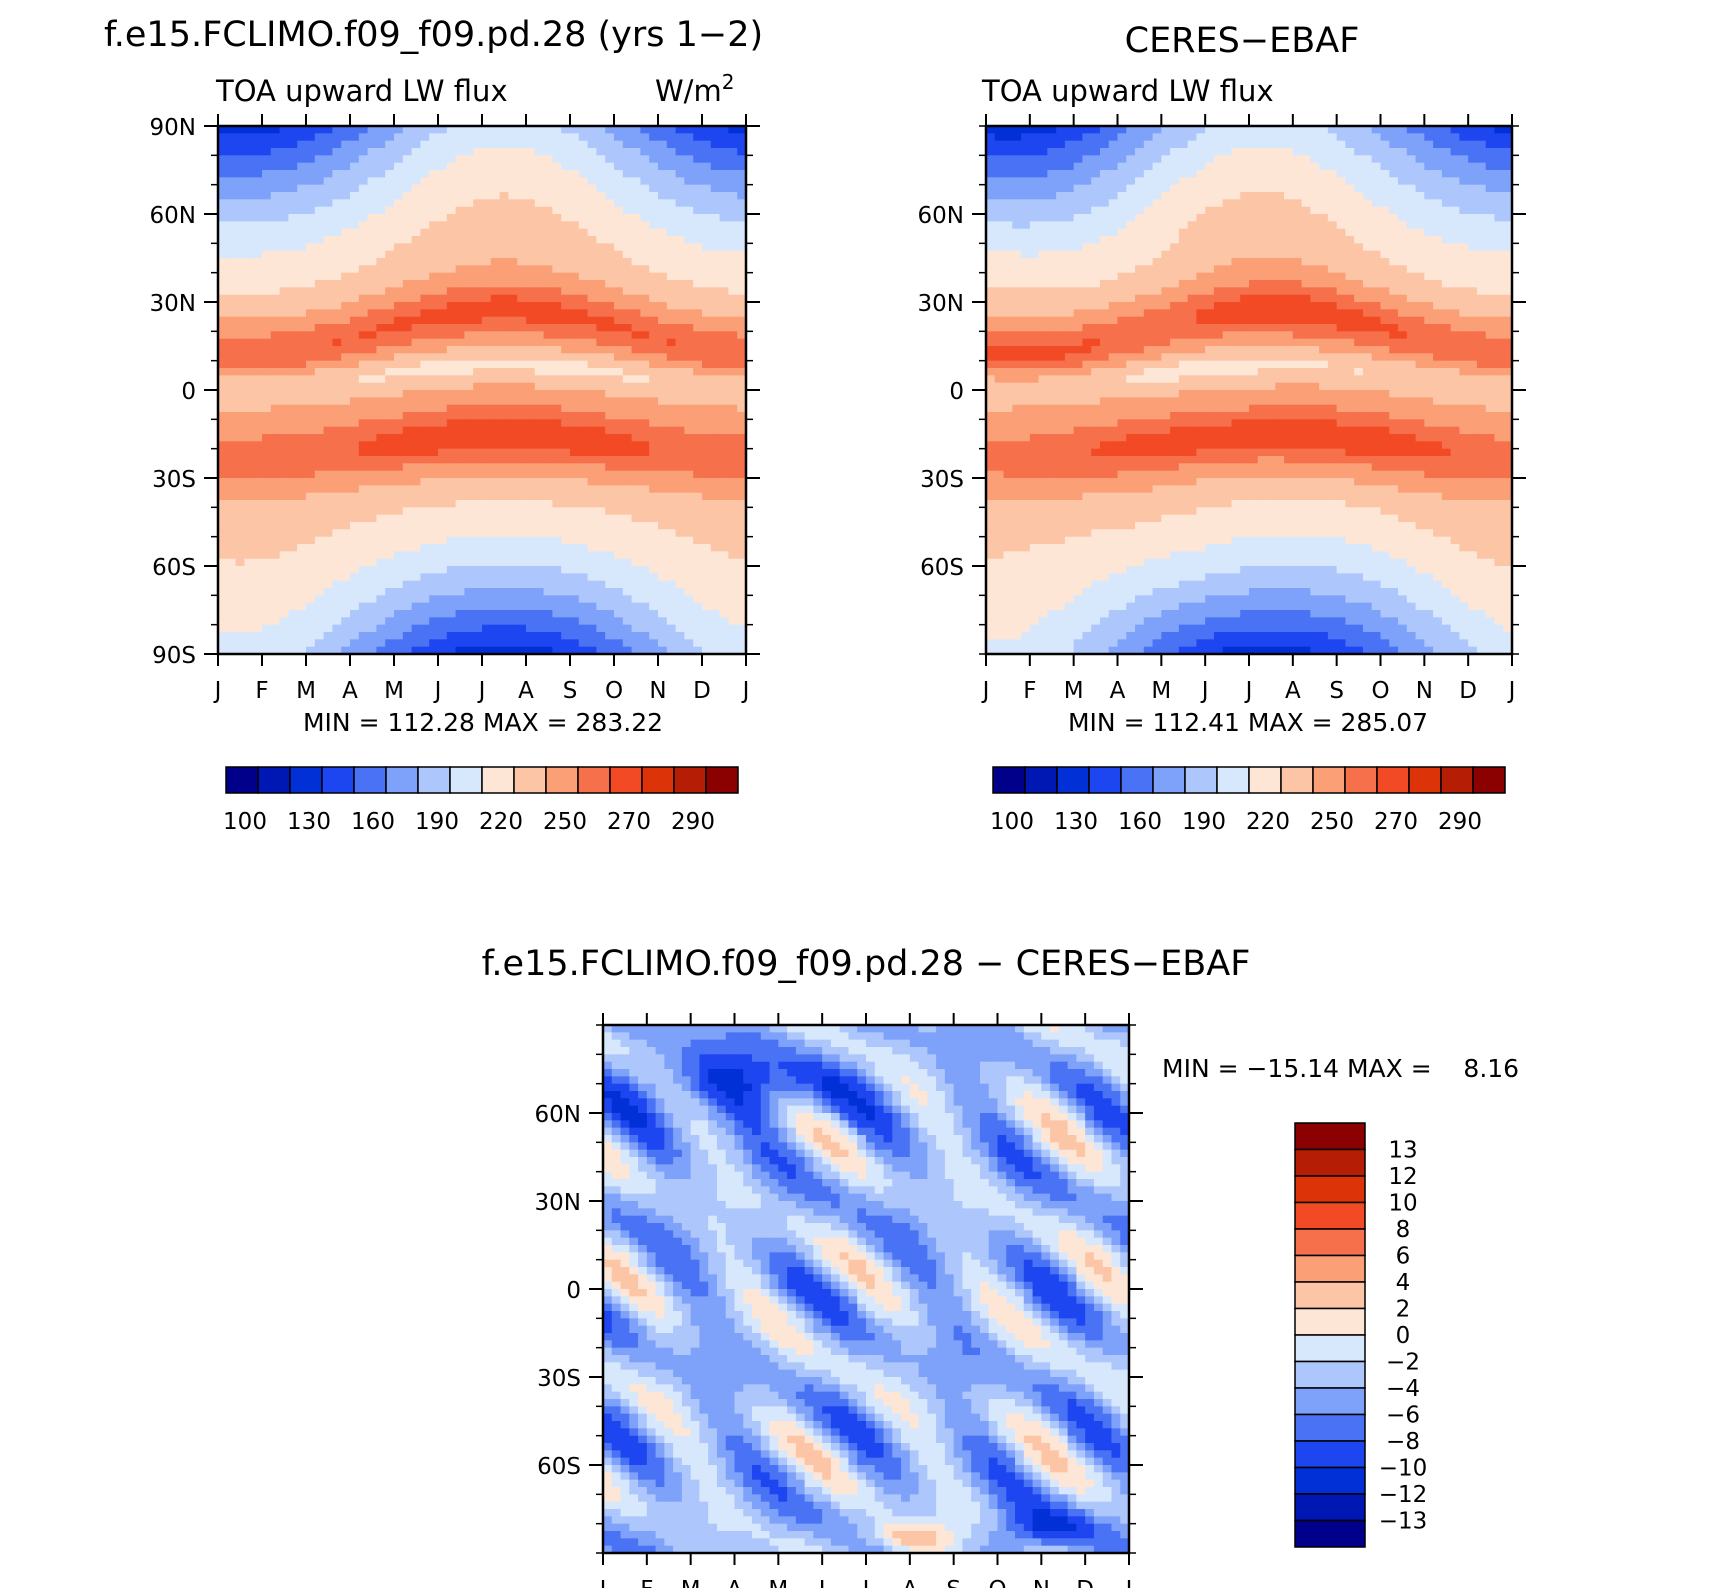  I want to click on units-text: W/m, so click(688, 91).